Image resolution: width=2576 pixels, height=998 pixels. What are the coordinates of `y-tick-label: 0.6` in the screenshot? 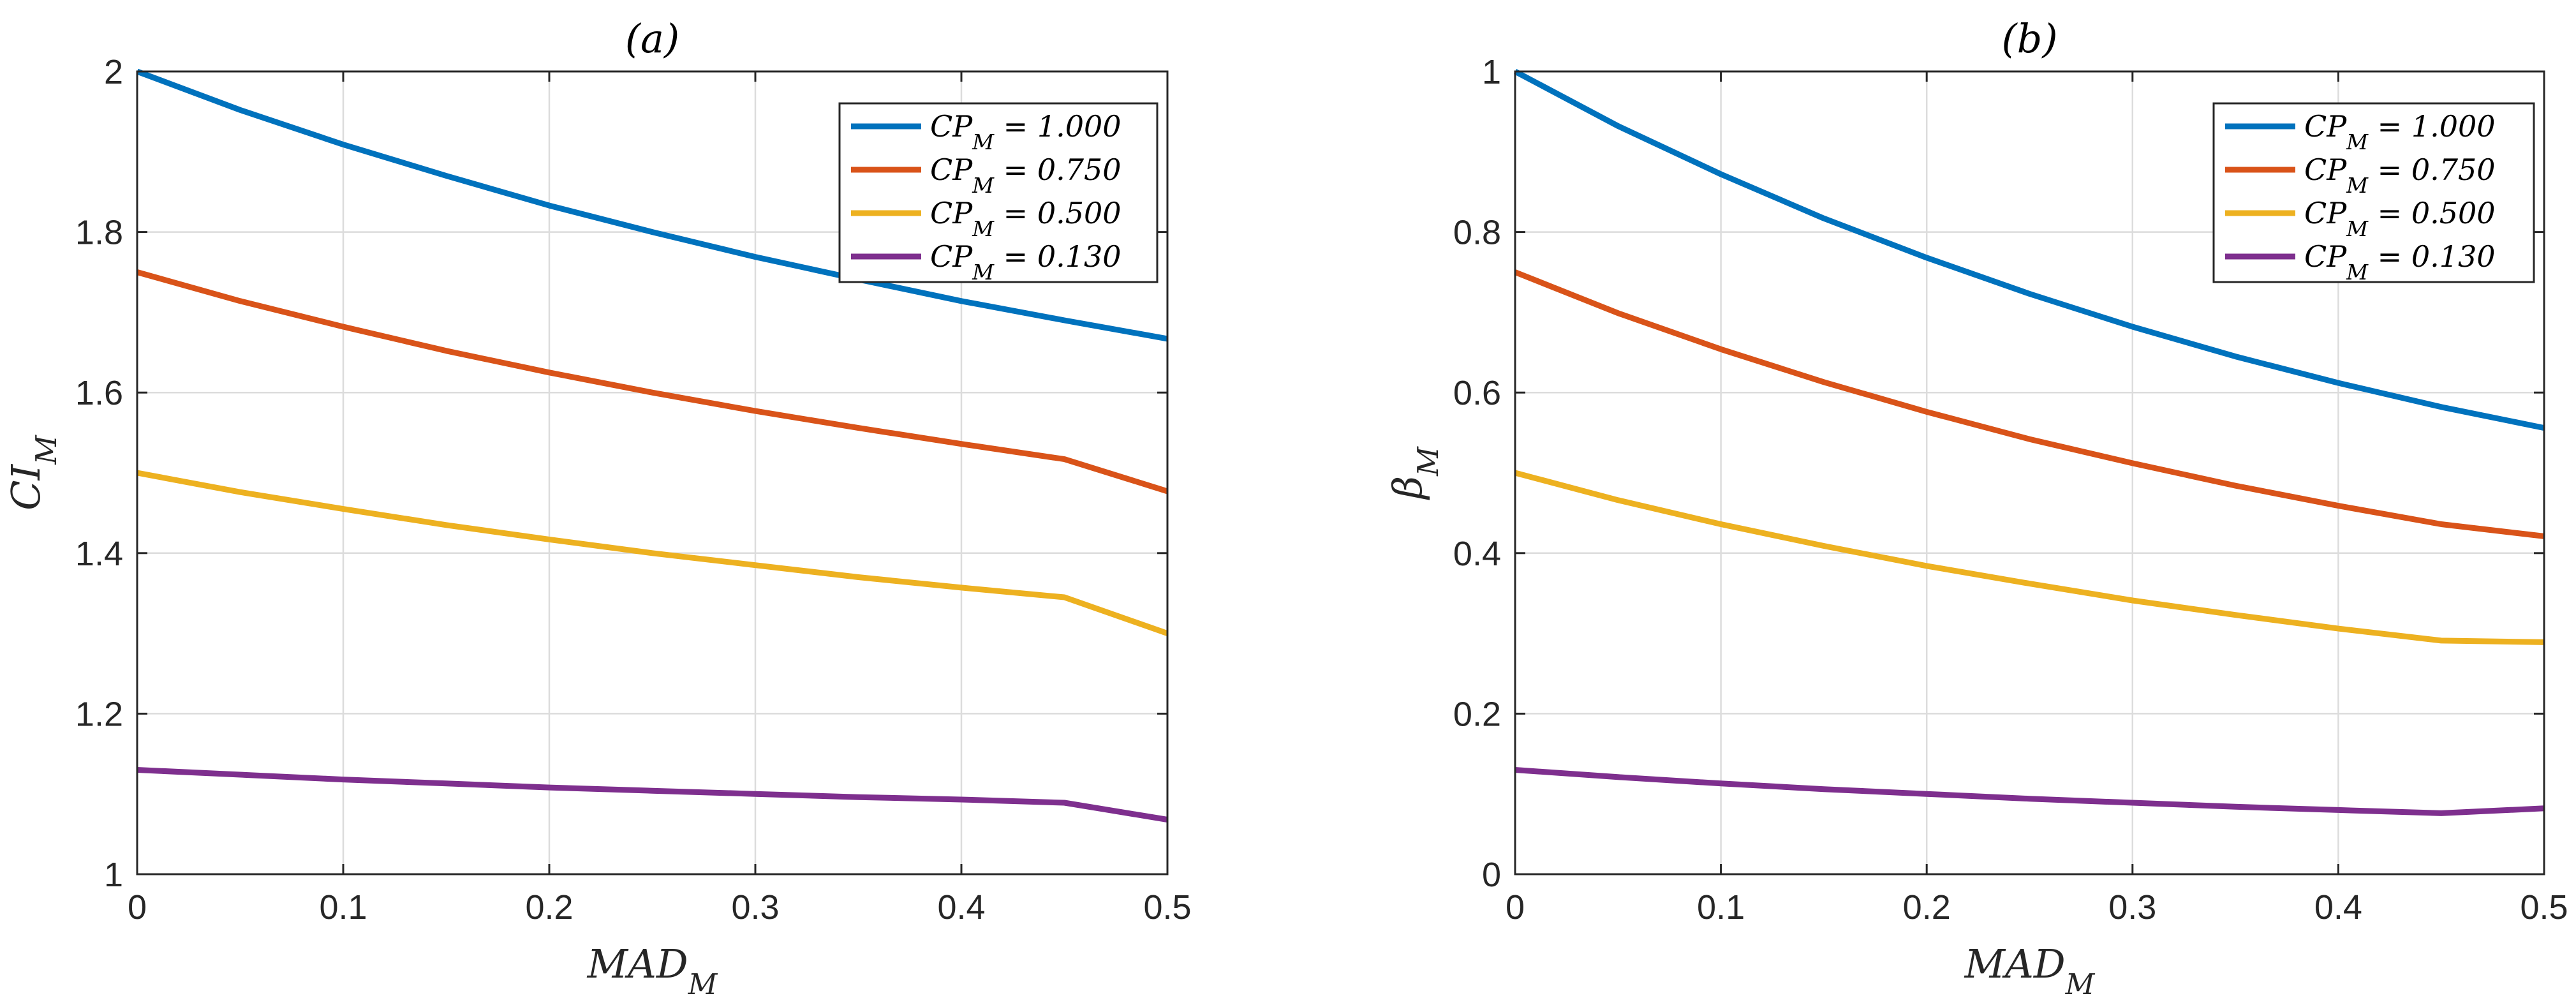 It's located at (1477, 393).